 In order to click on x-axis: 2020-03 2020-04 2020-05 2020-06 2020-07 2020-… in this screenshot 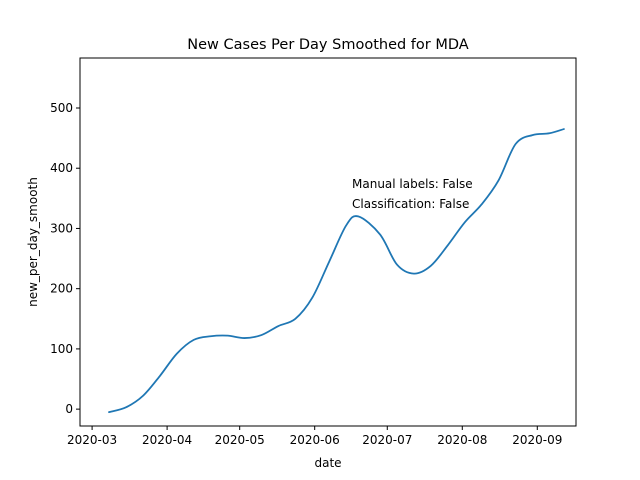, I will do `click(314, 436)`.